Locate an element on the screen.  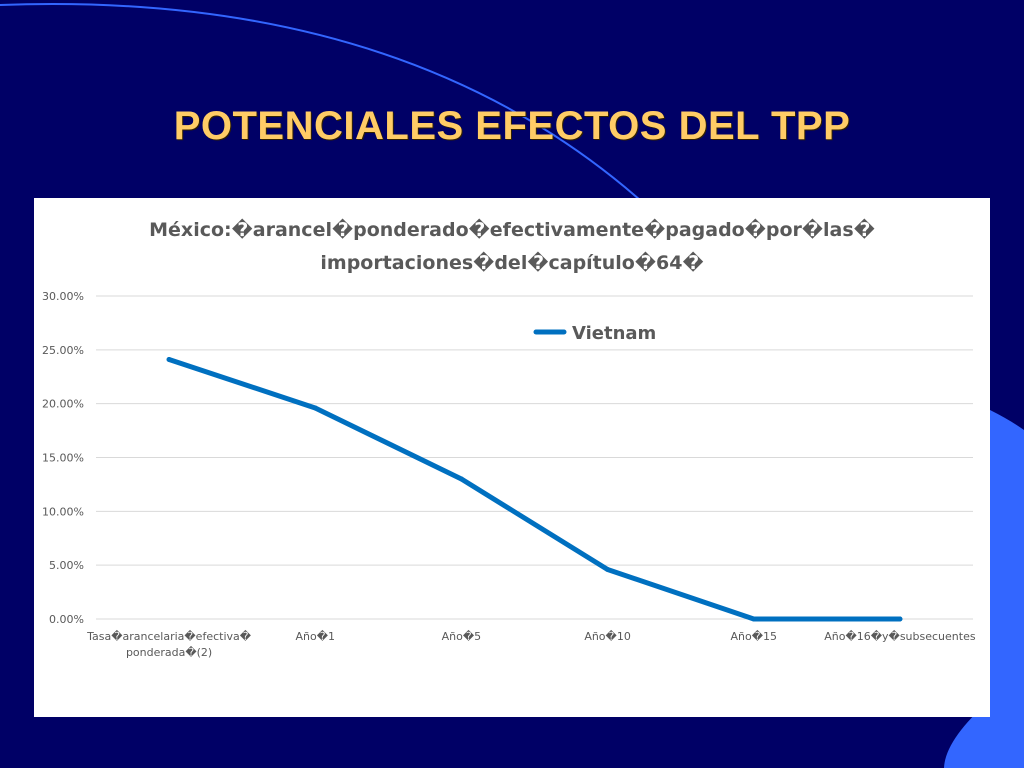
background-side-shape is located at coordinates (984, 589).